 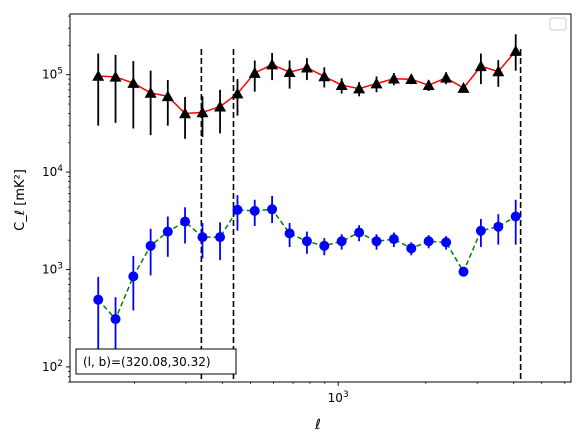 I want to click on x-axis-label: ℓ, so click(x=317, y=425).